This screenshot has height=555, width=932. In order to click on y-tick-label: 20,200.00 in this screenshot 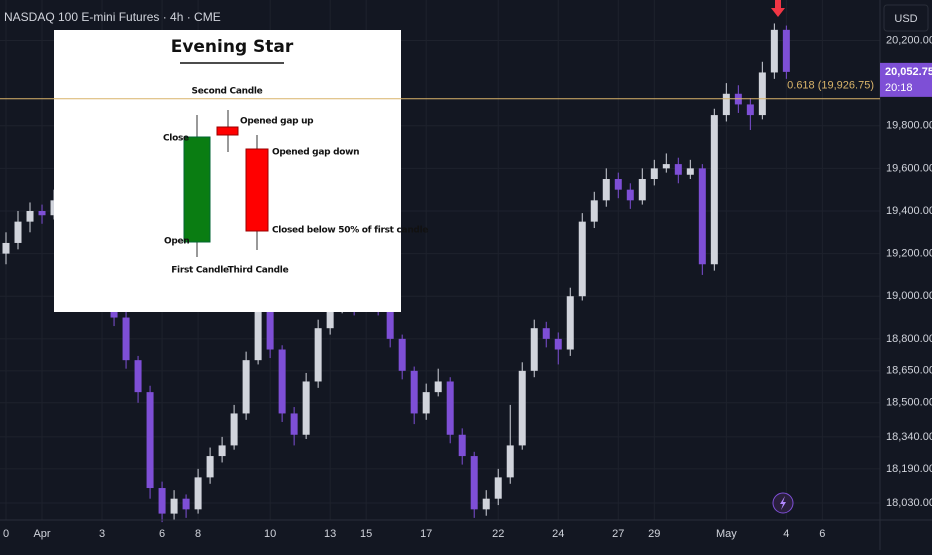, I will do `click(909, 40)`.